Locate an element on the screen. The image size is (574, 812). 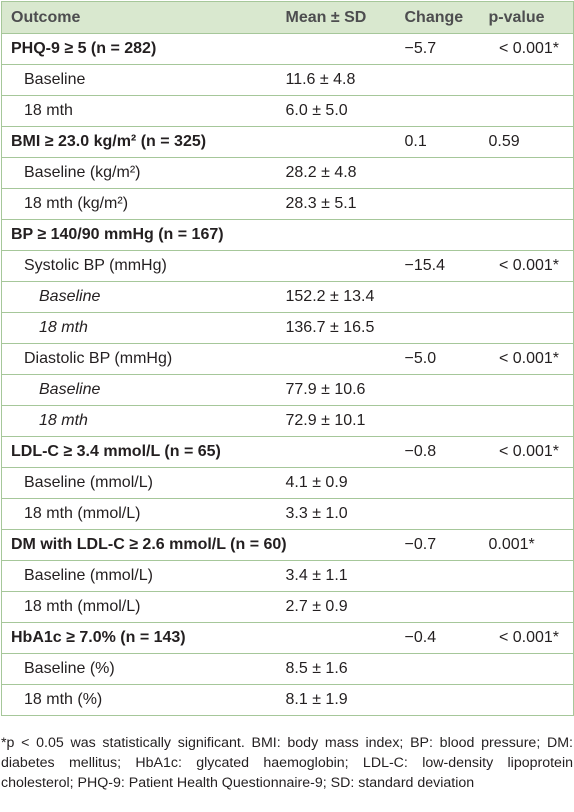
table-row: 18 mth (mmol/L) 3.3 ± 1.0 is located at coordinates (287, 514).